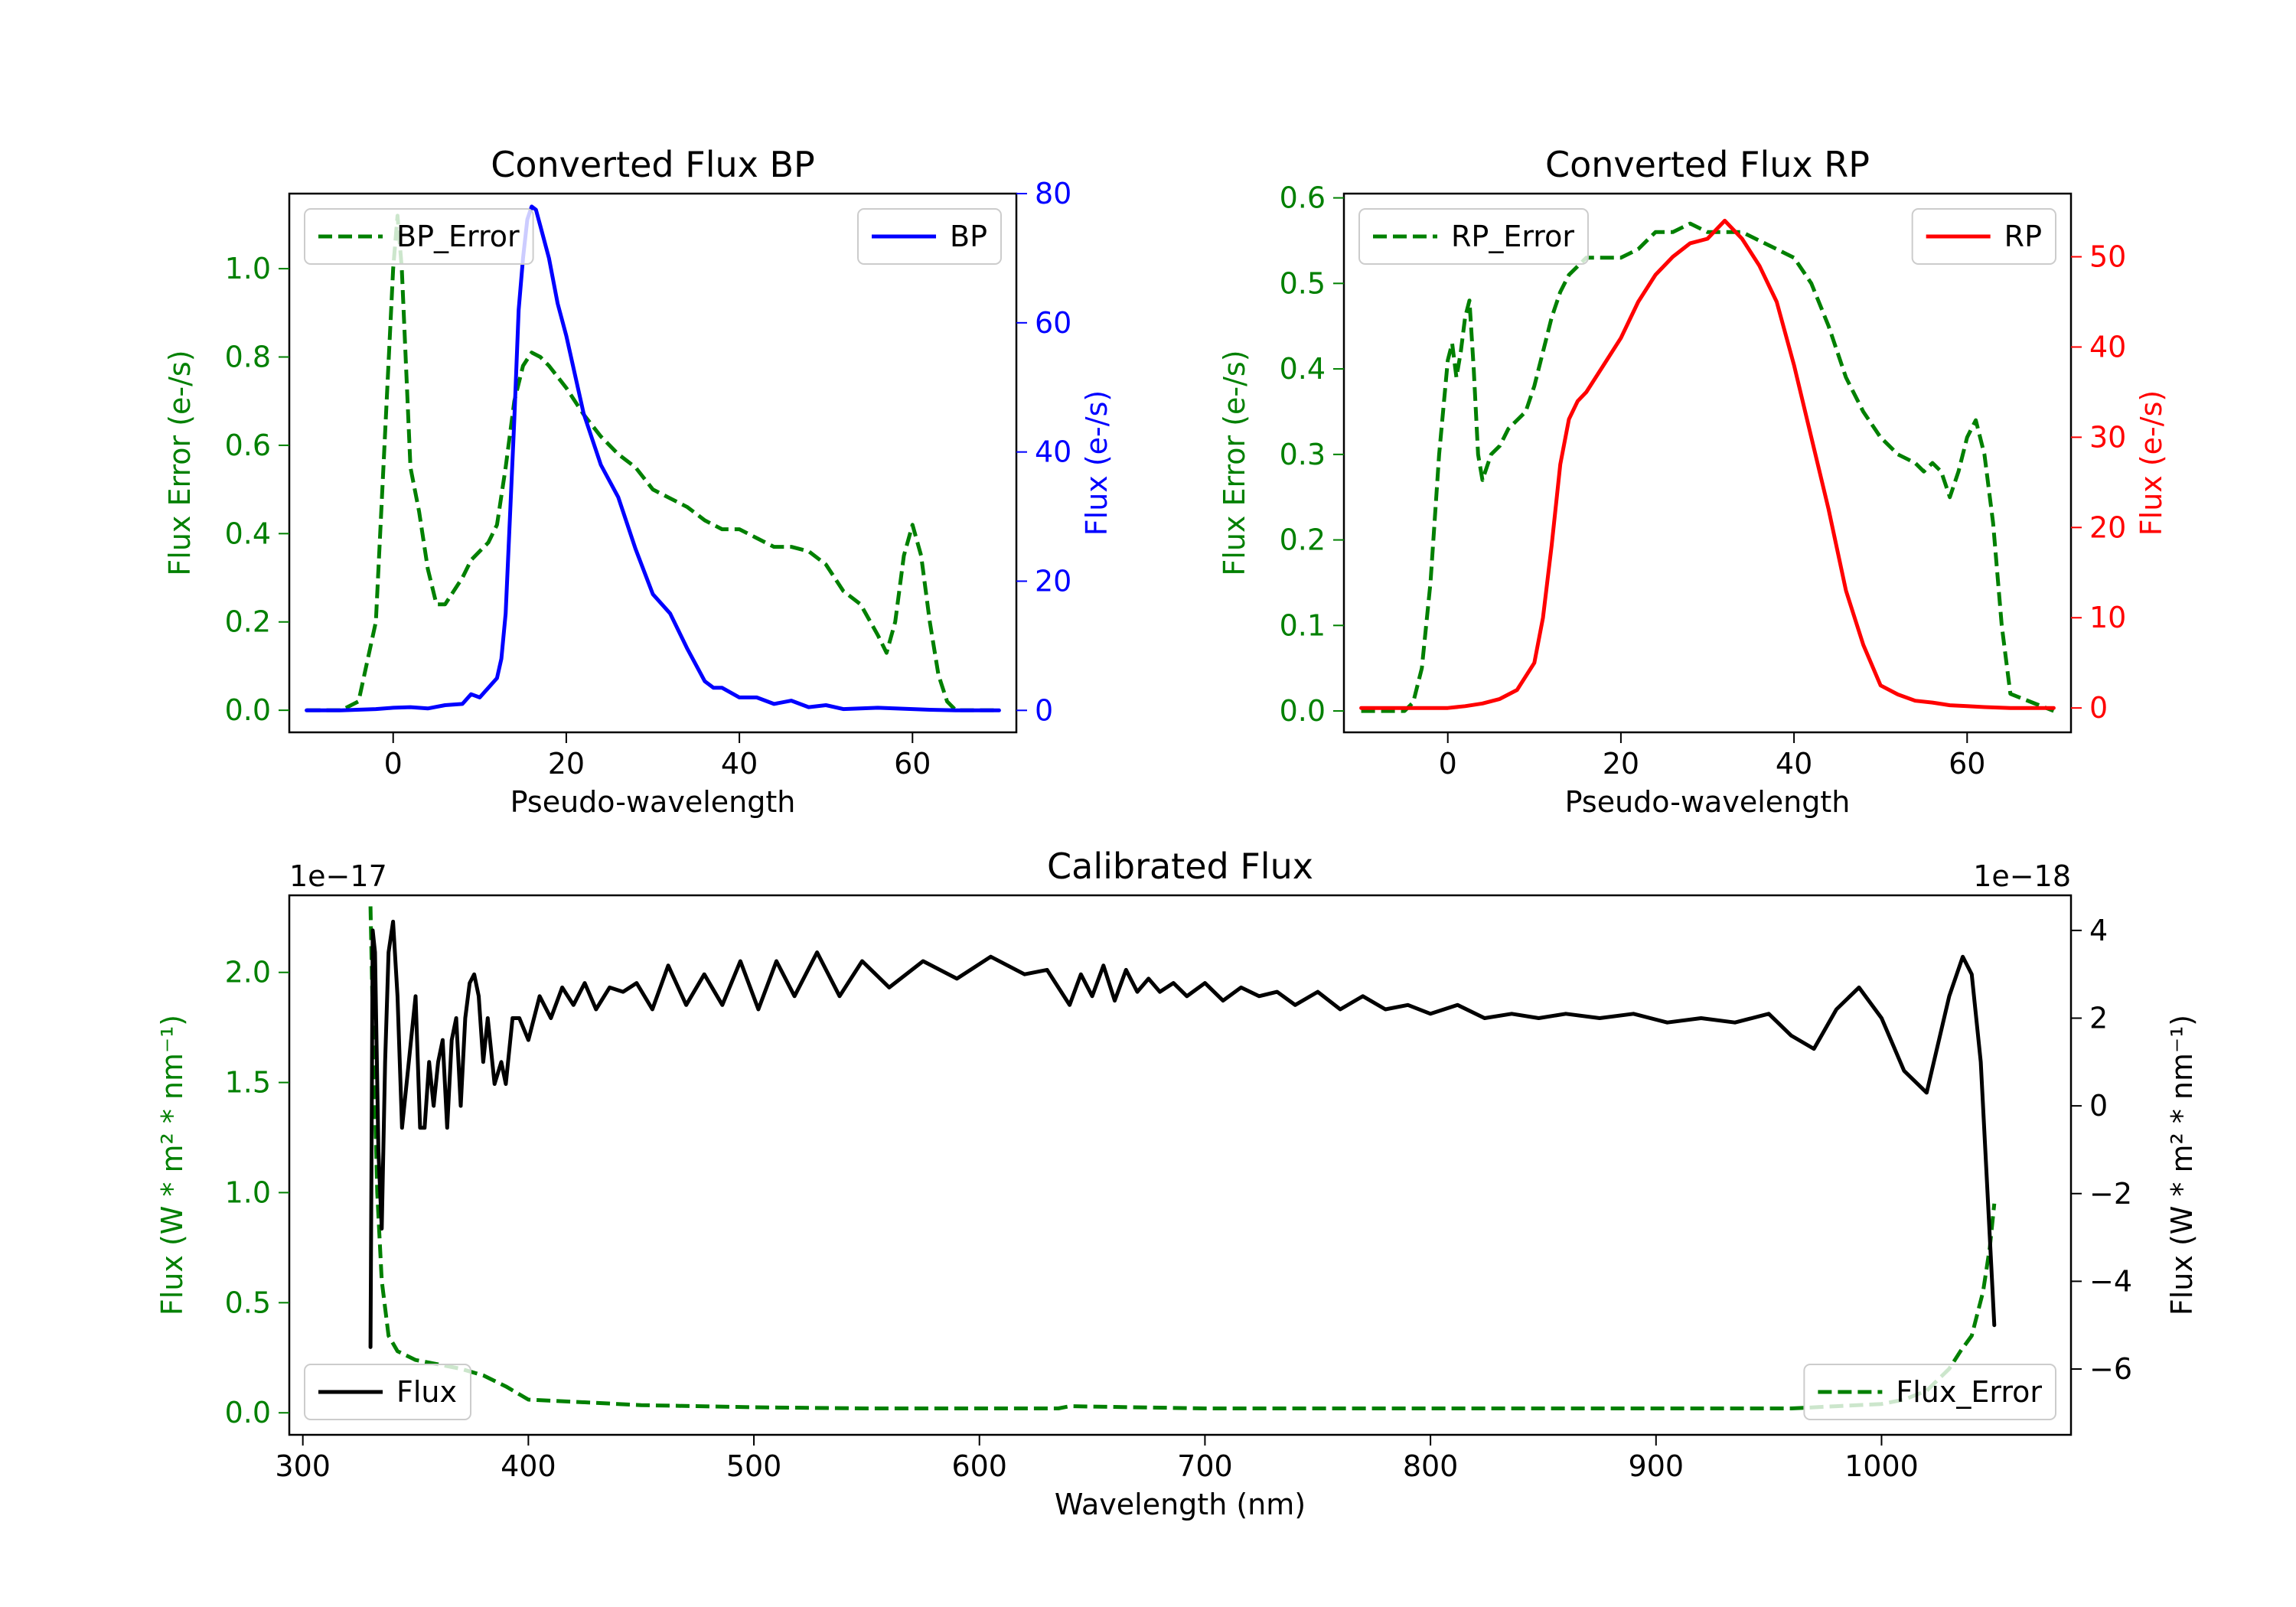 The image size is (2296, 1607). I want to click on x-tick-label: 1000, so click(1881, 1466).